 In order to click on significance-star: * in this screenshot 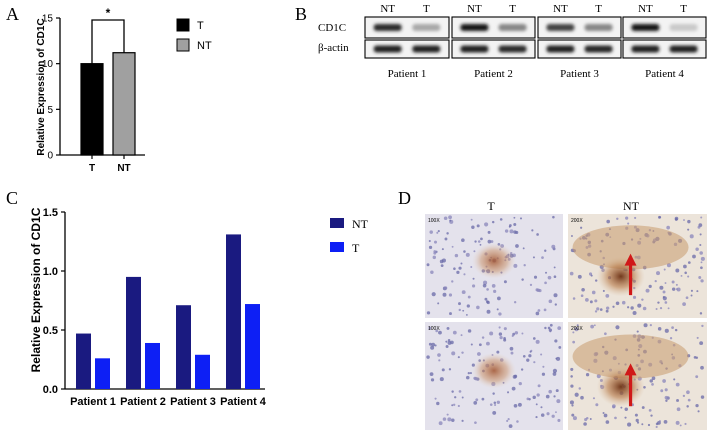, I will do `click(108, 13)`.